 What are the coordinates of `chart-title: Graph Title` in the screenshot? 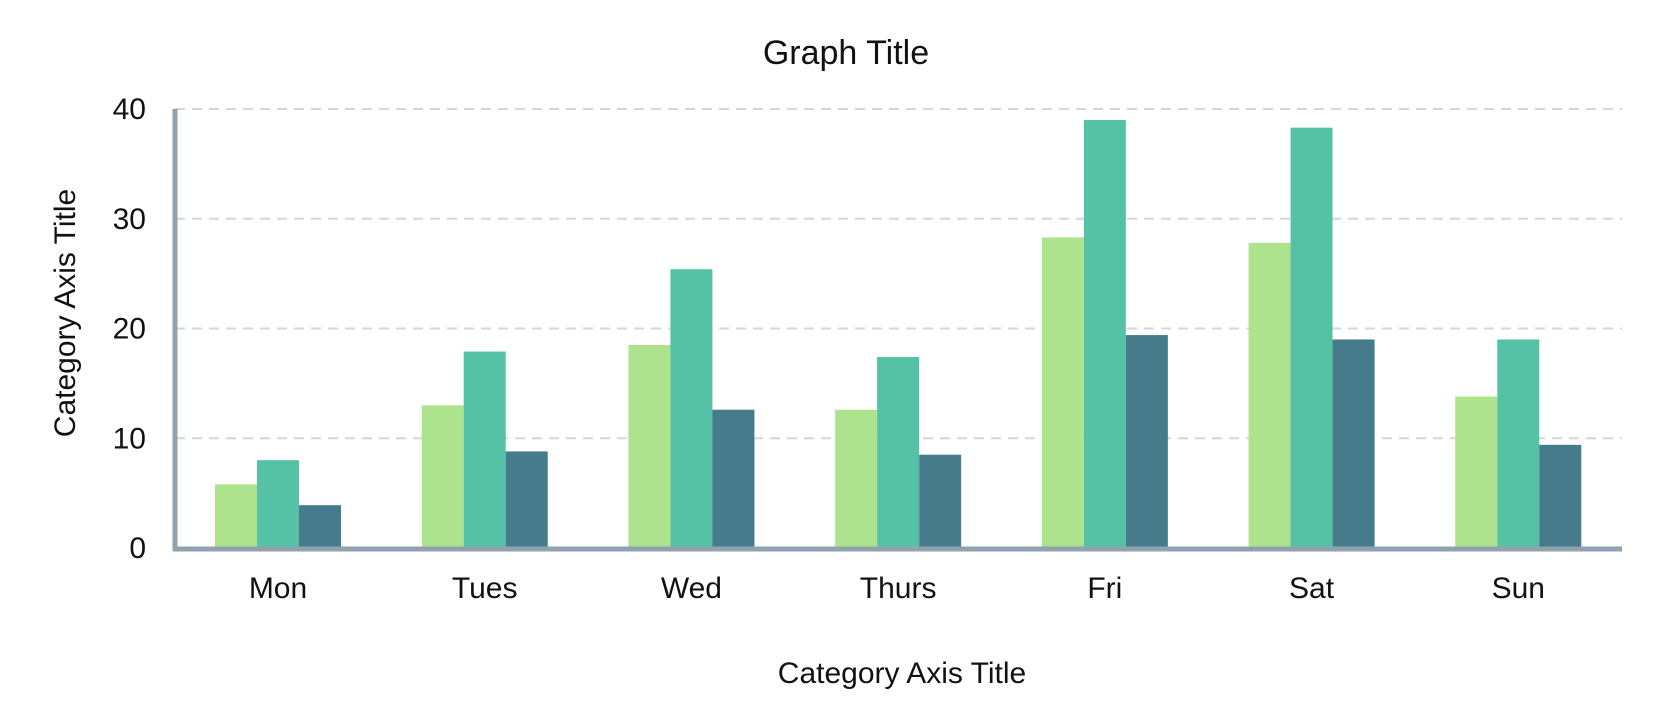 It's located at (846, 53).